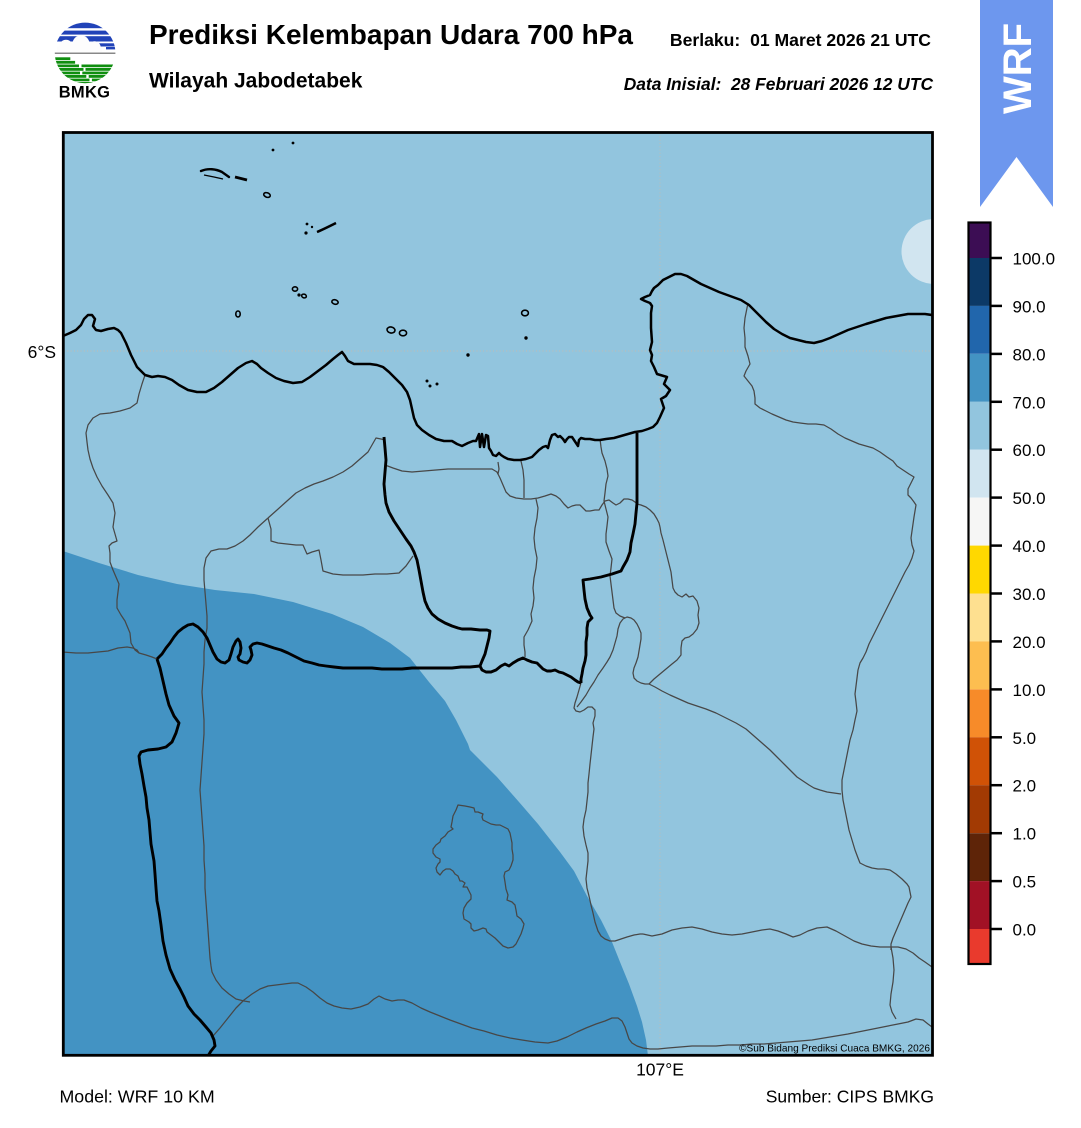 Image resolution: width=1081 pixels, height=1128 pixels. Describe the element at coordinates (1029, 402) in the screenshot. I see `svg-text: 70.0` at that location.